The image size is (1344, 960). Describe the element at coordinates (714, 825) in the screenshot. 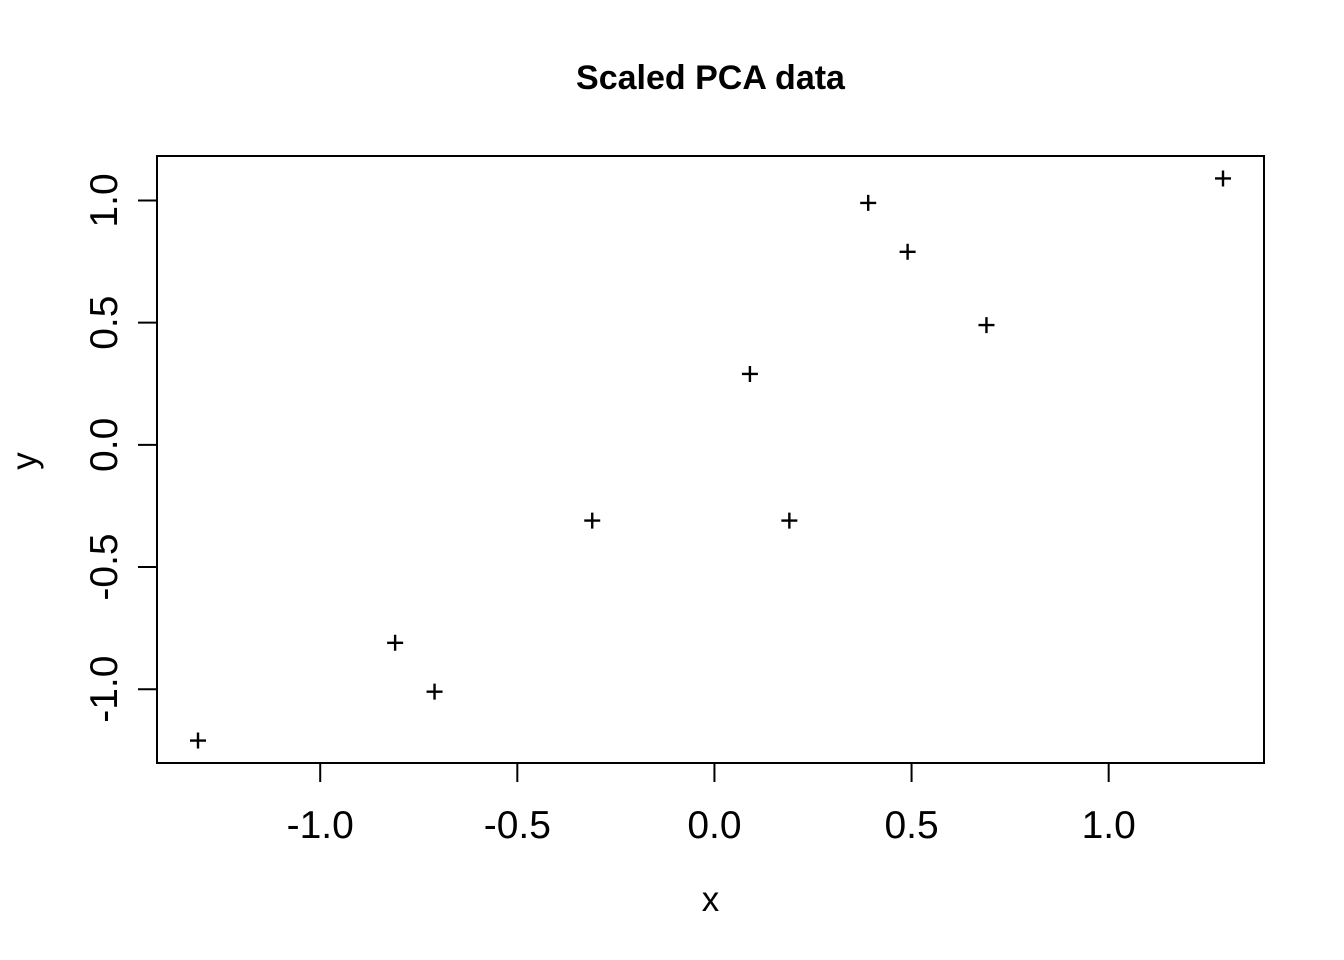

I see `x-axis-tick-label: 0.0` at that location.